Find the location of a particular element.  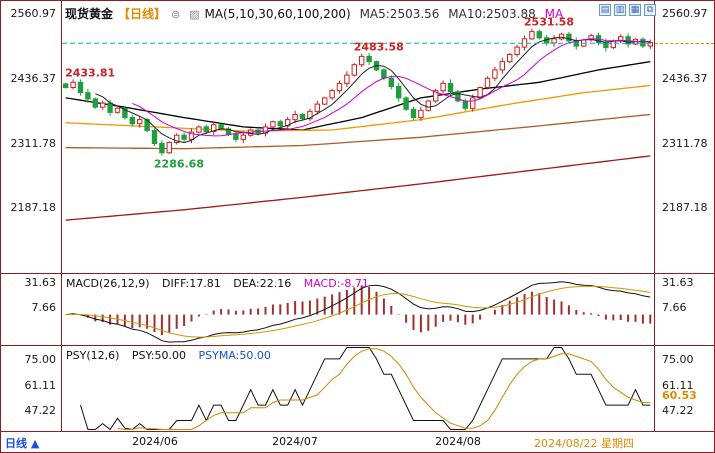

period-tag: 【日线】 is located at coordinates (142, 14).